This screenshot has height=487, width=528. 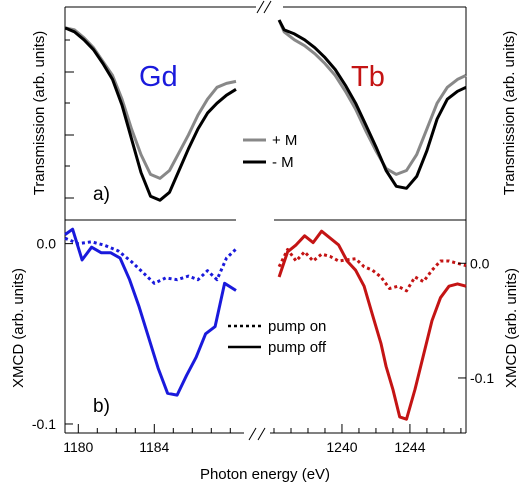 I want to click on legend-panel-a: + M - M, so click(x=270, y=151).